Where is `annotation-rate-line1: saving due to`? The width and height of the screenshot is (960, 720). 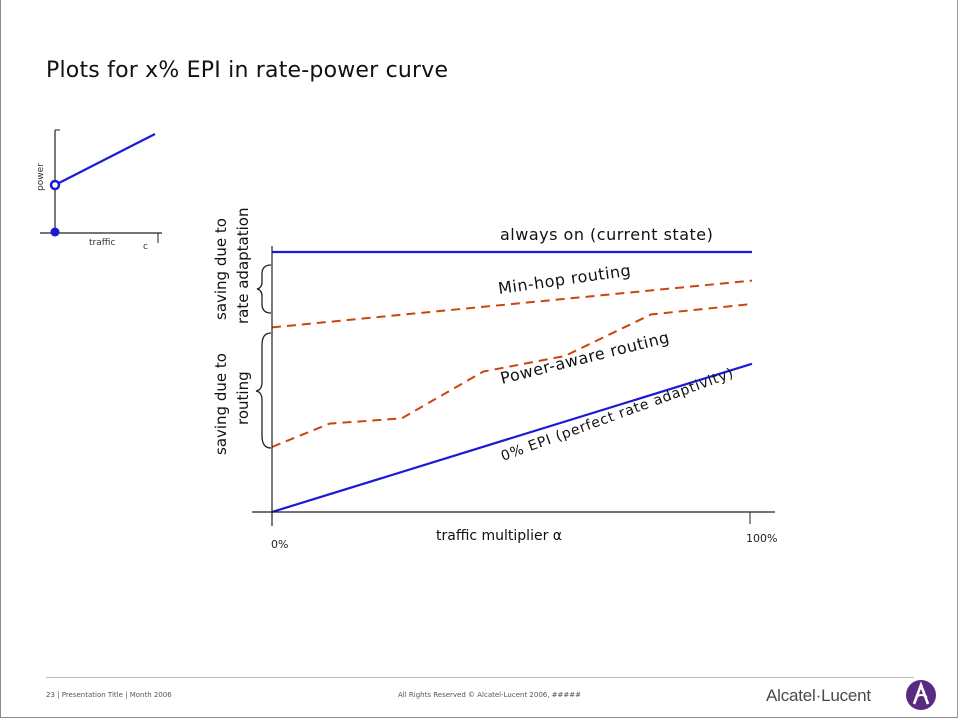 annotation-rate-line1: saving due to is located at coordinates (221, 269).